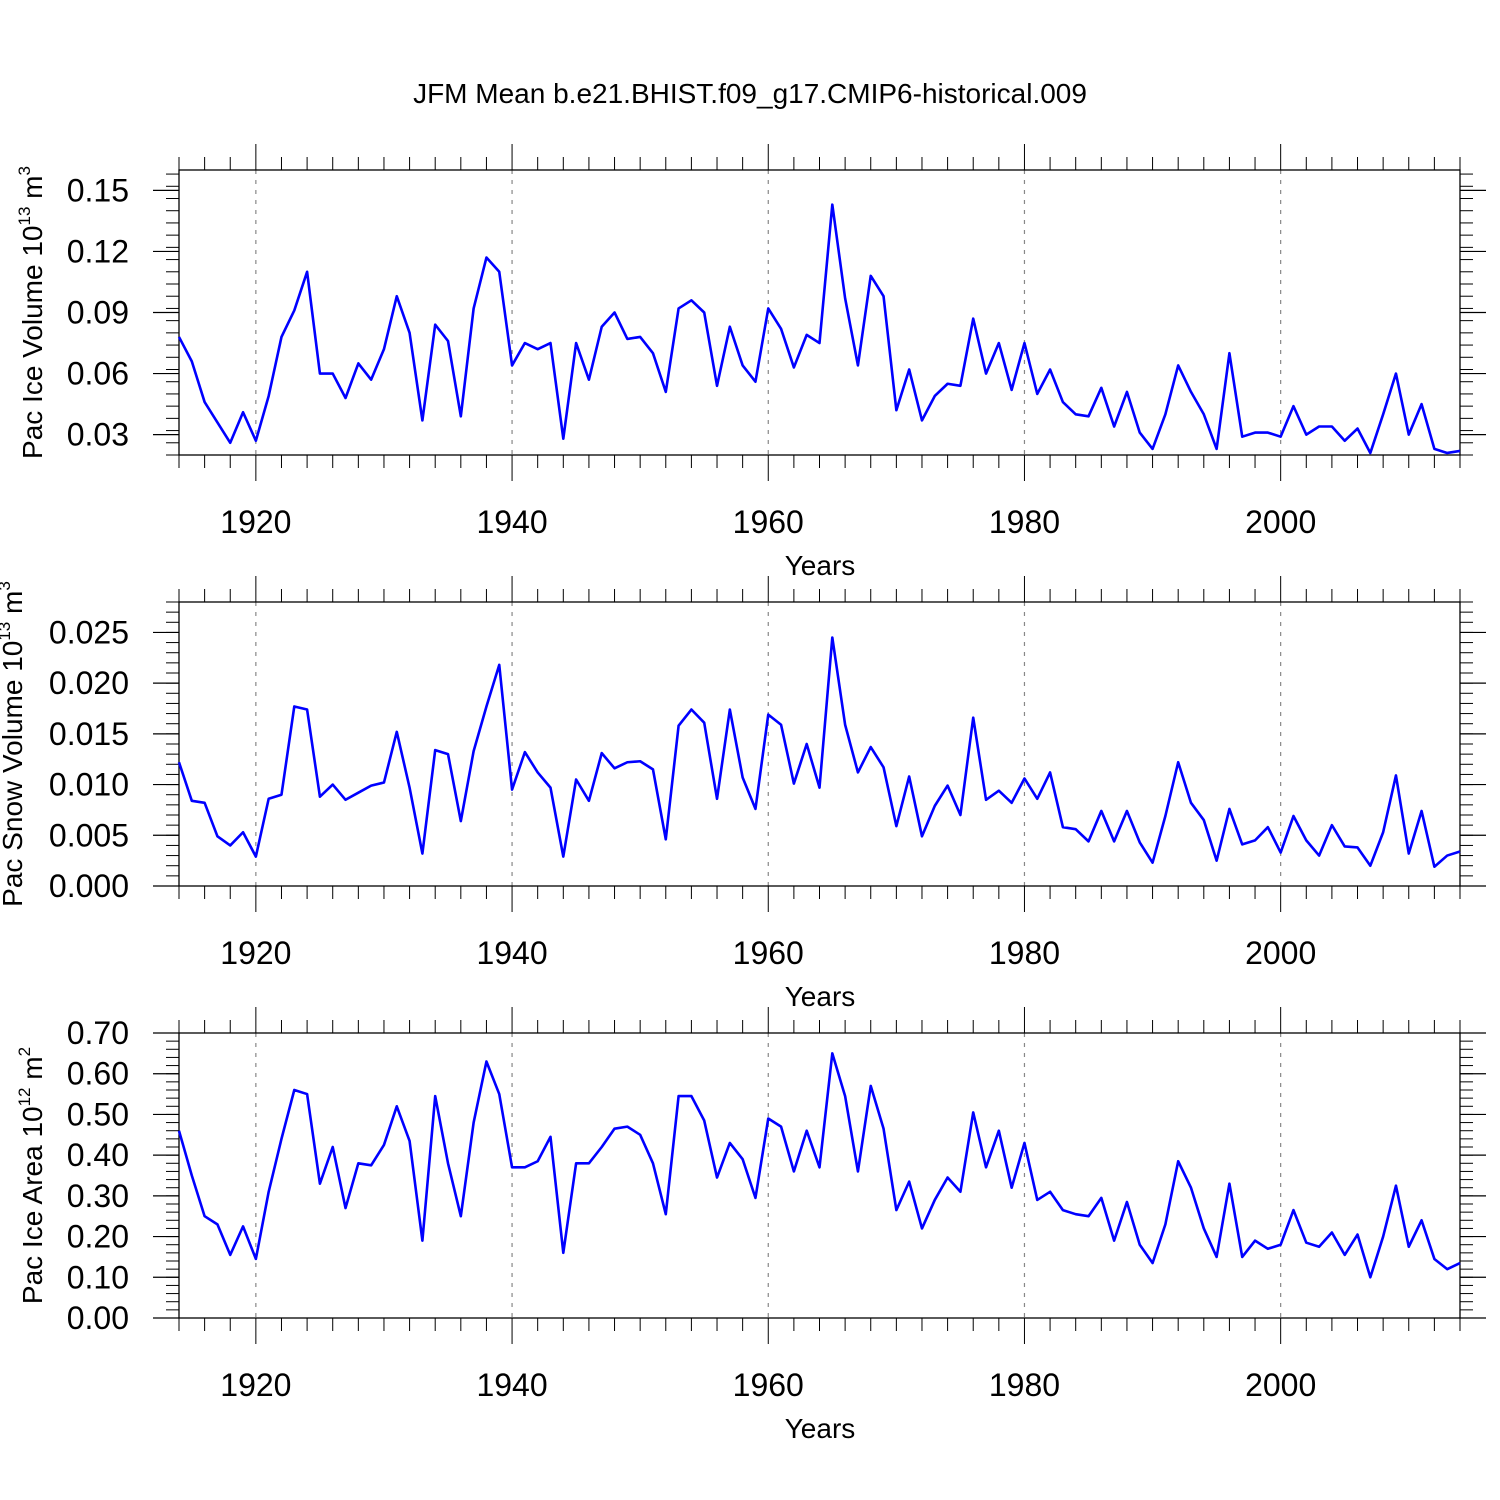 The height and width of the screenshot is (1500, 1500). What do you see at coordinates (98, 435) in the screenshot?
I see `y-tick-label: 0.03` at bounding box center [98, 435].